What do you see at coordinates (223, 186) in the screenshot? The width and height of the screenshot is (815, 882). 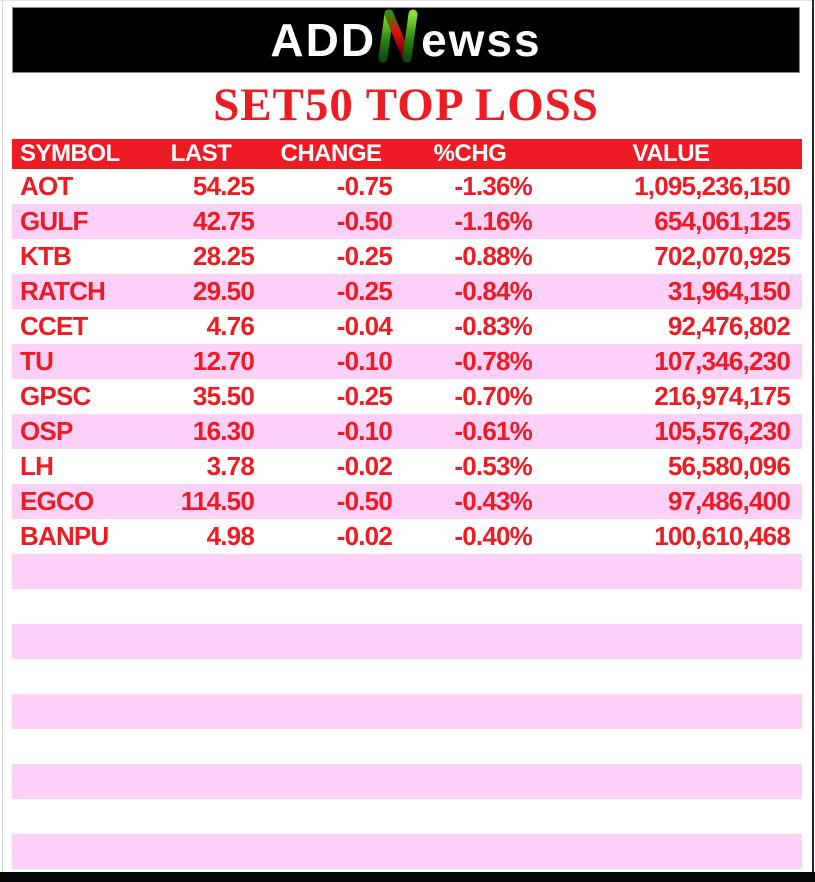 I see `cell-last: 54.25` at bounding box center [223, 186].